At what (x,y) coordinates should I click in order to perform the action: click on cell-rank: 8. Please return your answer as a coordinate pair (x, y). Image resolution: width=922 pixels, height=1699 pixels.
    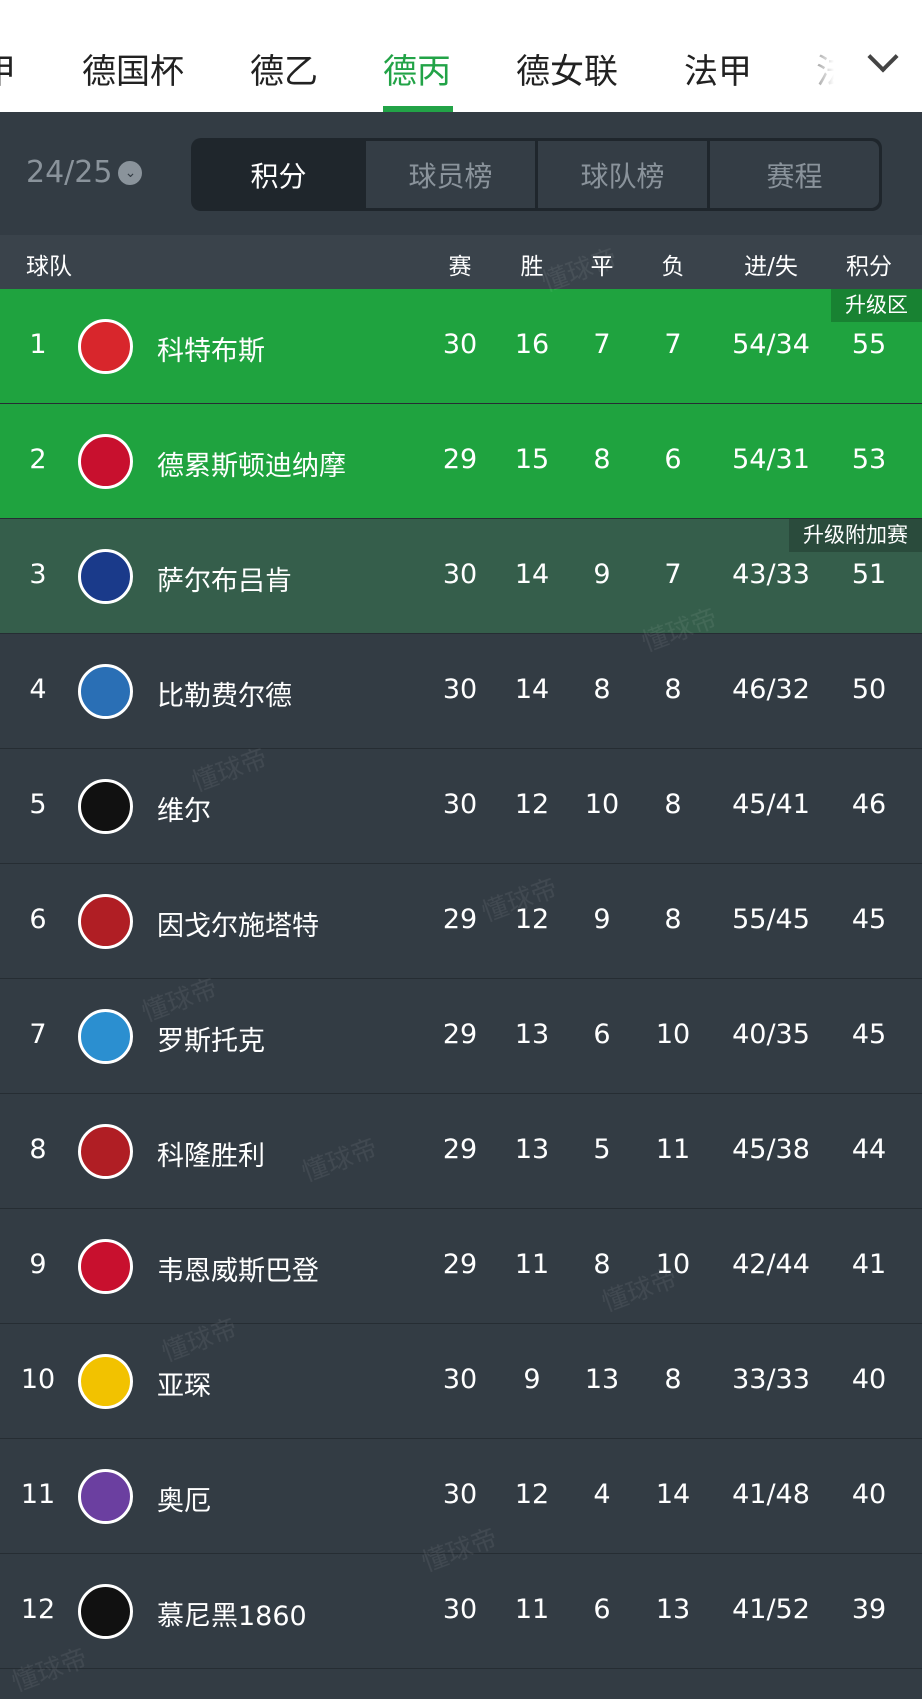
    Looking at the image, I should click on (38, 1149).